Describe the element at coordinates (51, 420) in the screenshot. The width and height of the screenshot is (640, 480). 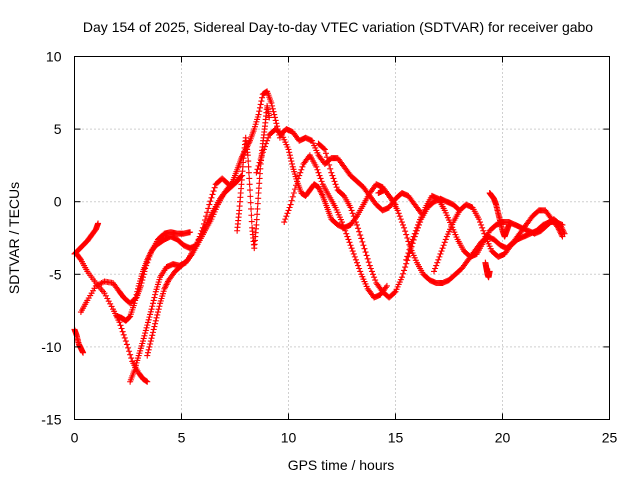
I see `y-tick-label: -15` at that location.